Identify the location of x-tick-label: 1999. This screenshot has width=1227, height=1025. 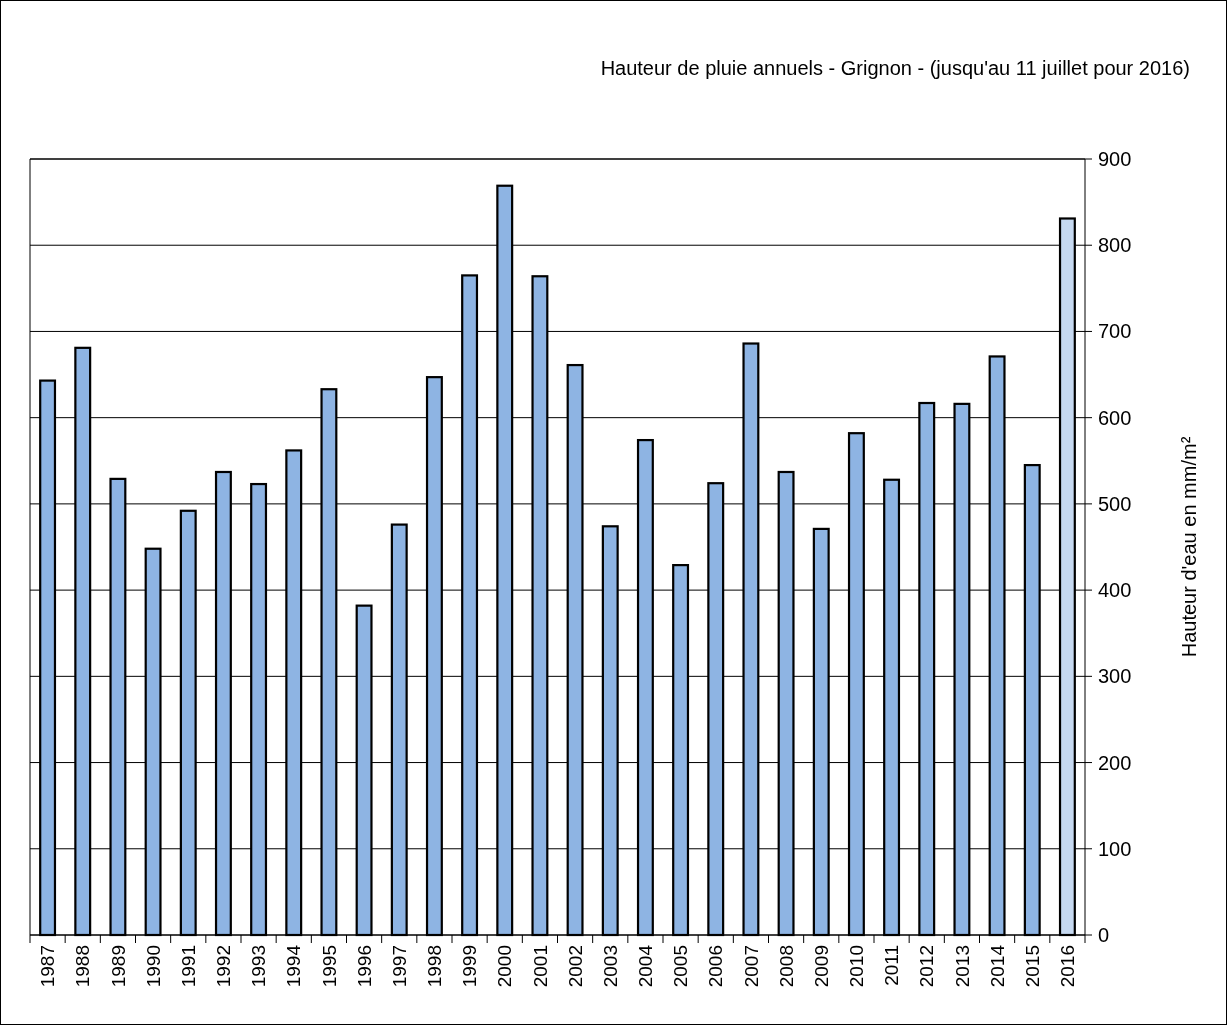
(470, 966).